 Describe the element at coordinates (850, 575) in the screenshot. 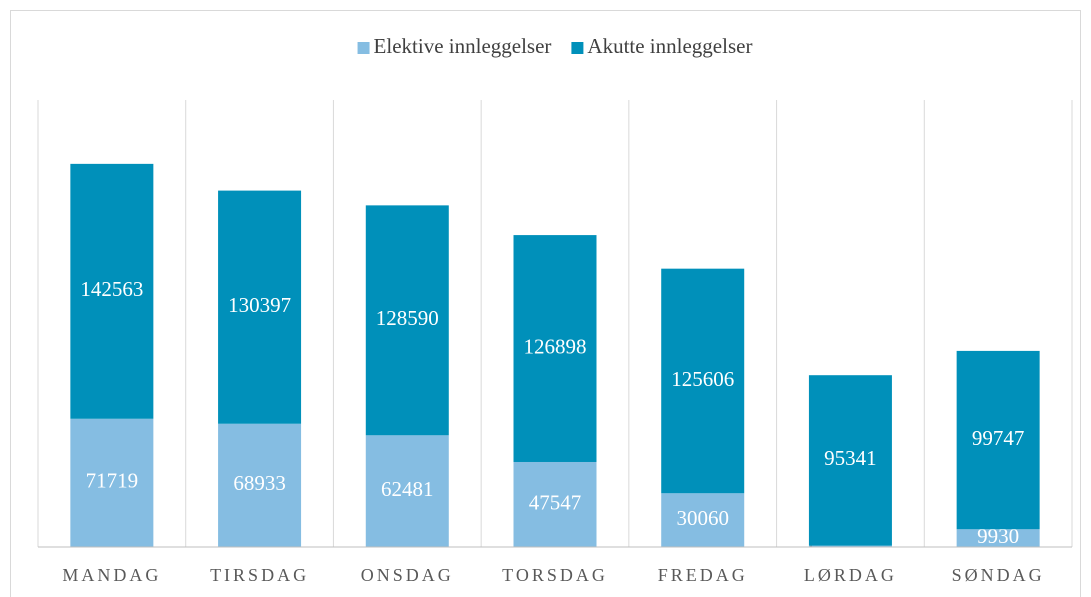

I see `x-tick-label: LØRDAG` at that location.